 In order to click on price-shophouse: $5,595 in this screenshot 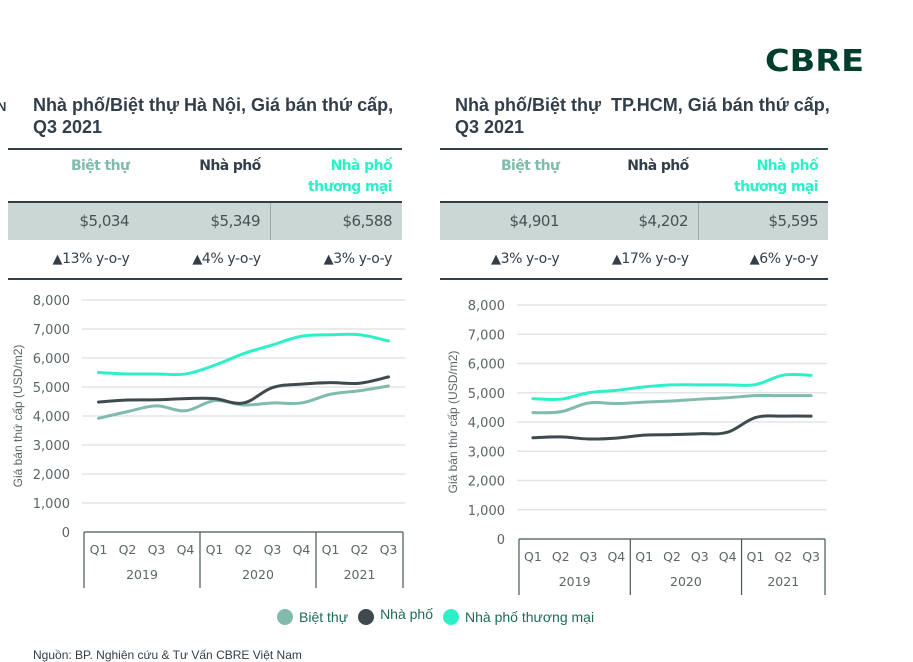, I will do `click(763, 221)`.